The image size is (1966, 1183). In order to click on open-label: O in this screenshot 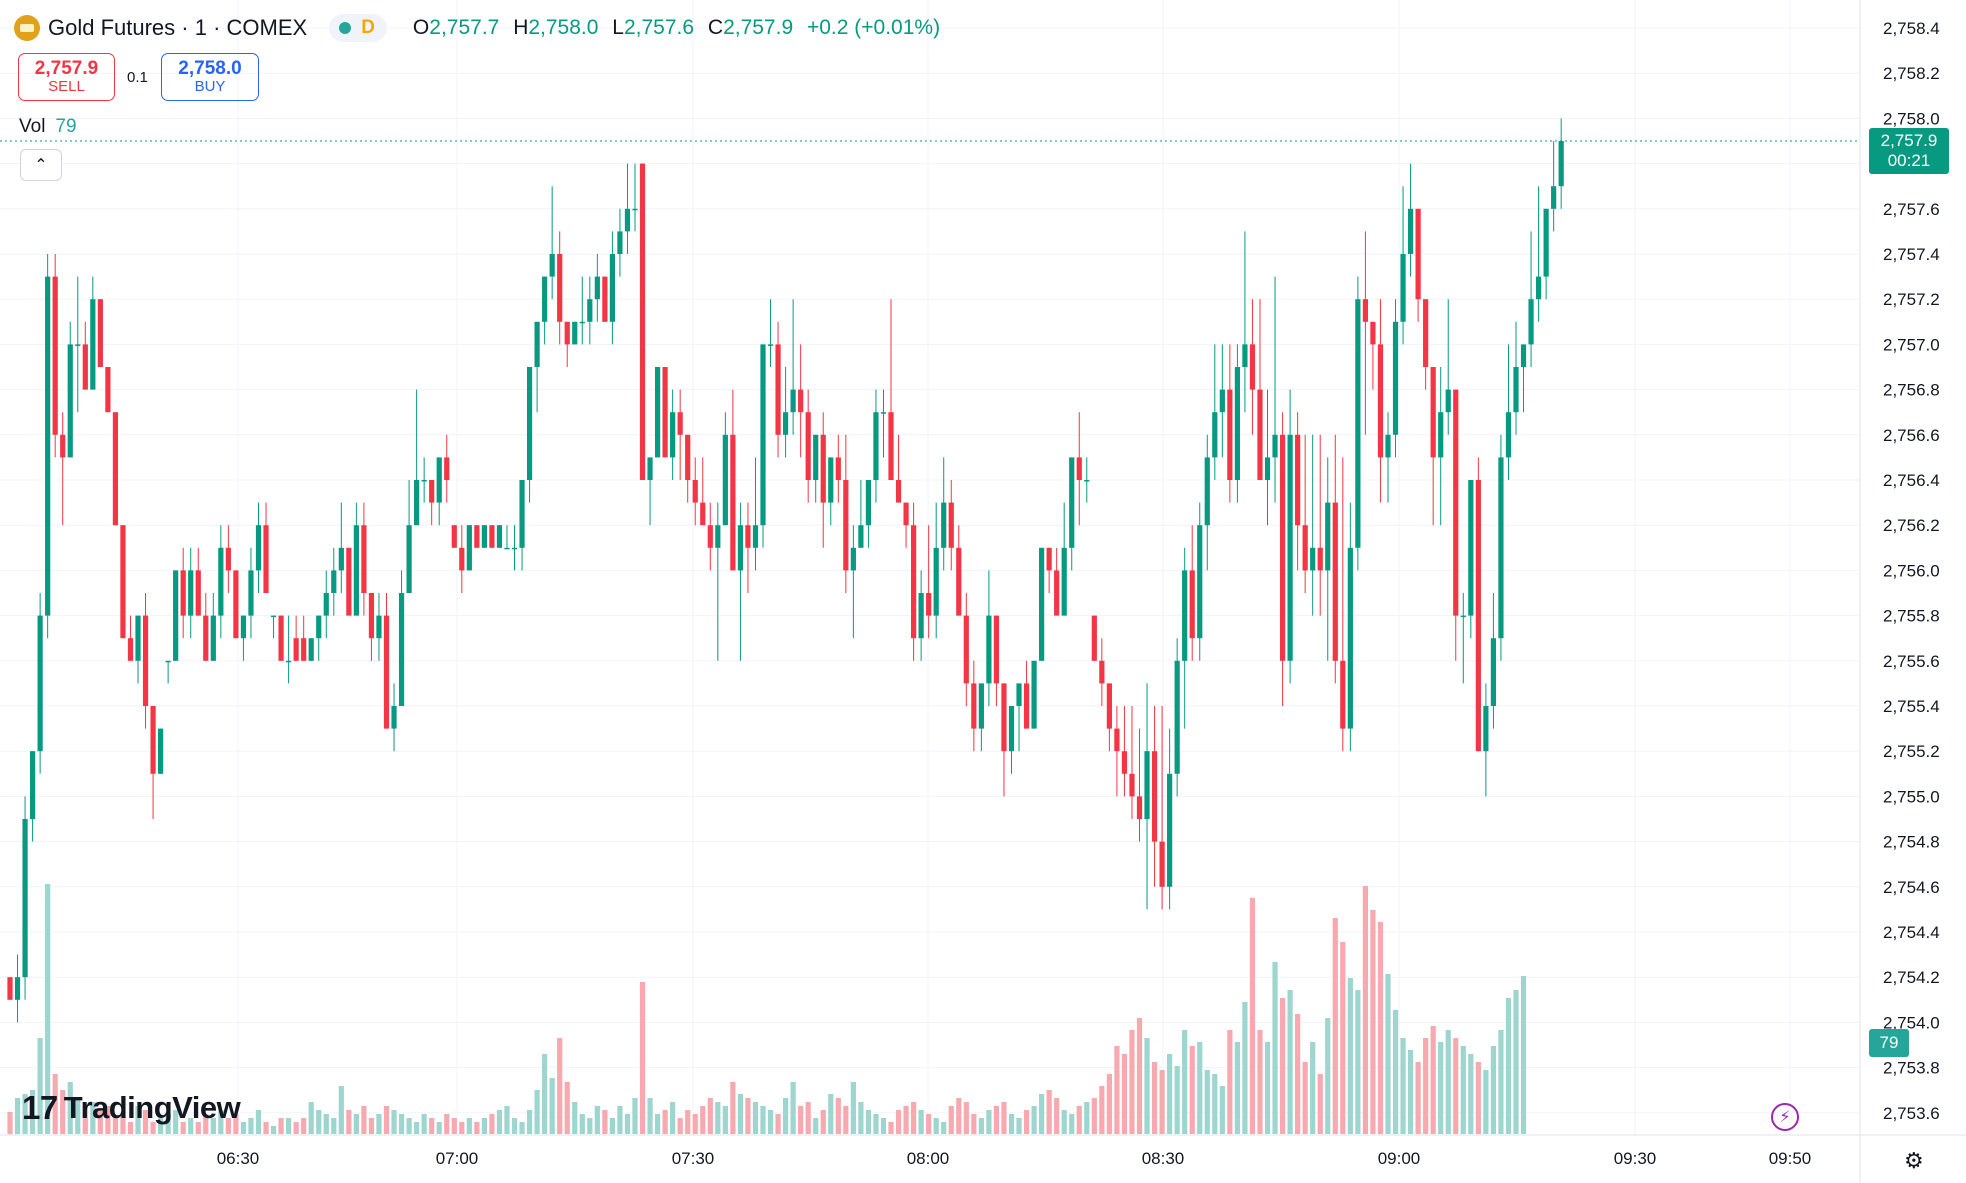, I will do `click(421, 27)`.